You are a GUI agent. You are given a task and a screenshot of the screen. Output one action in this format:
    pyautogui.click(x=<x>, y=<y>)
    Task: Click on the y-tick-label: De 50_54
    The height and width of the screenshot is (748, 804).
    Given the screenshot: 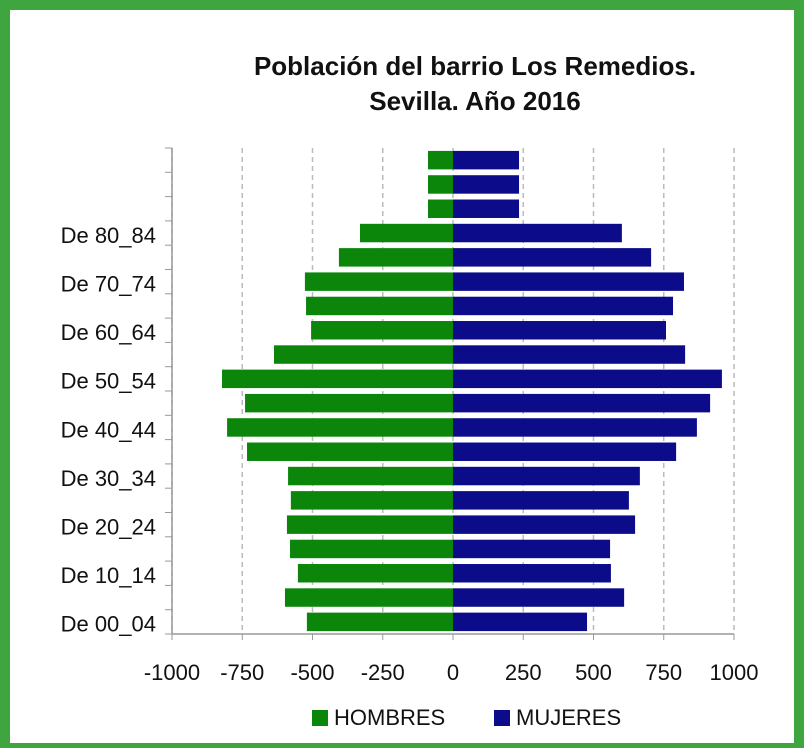 What is the action you would take?
    pyautogui.click(x=108, y=381)
    